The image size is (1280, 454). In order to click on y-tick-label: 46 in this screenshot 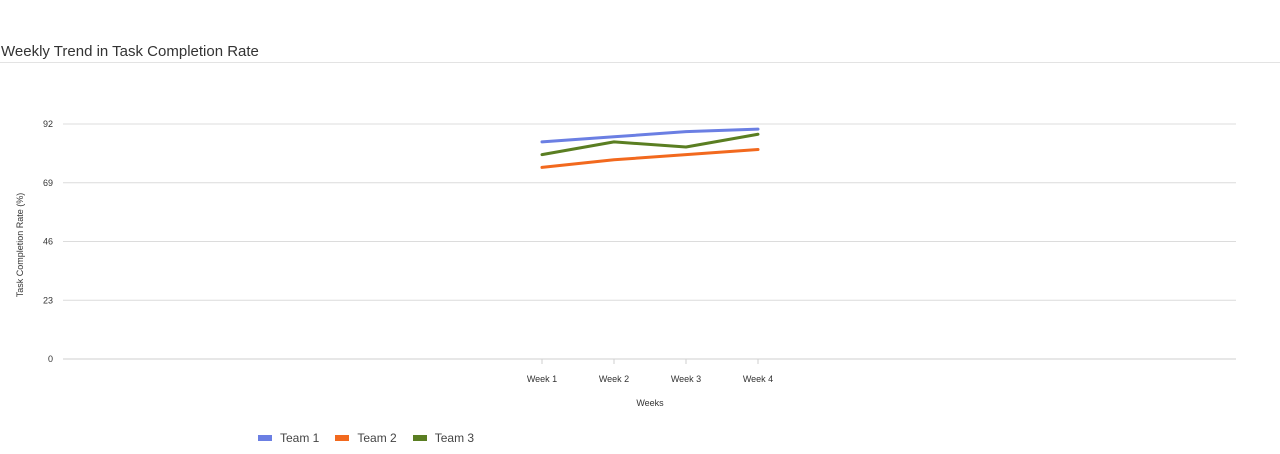, I will do `click(48, 242)`.